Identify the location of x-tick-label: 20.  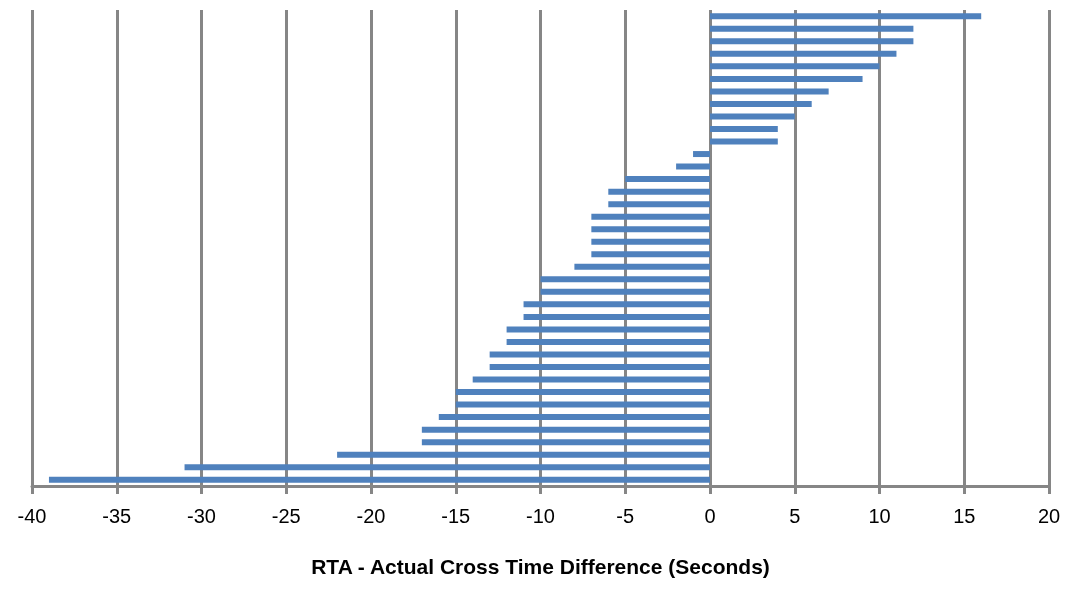
(1049, 516).